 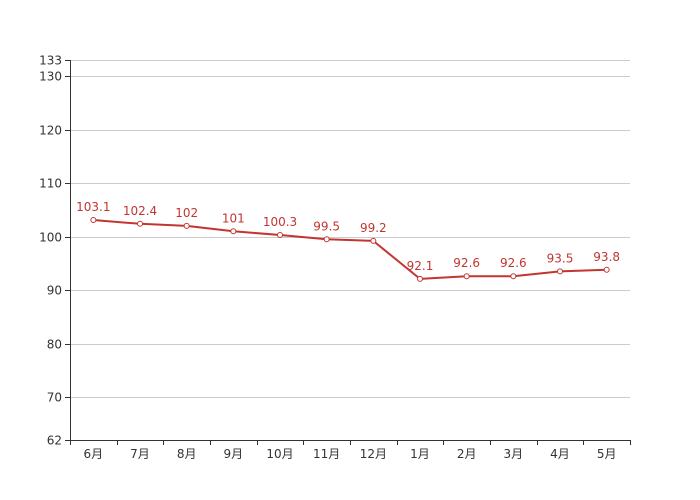 What do you see at coordinates (326, 226) in the screenshot?
I see `data-label: 99.5` at bounding box center [326, 226].